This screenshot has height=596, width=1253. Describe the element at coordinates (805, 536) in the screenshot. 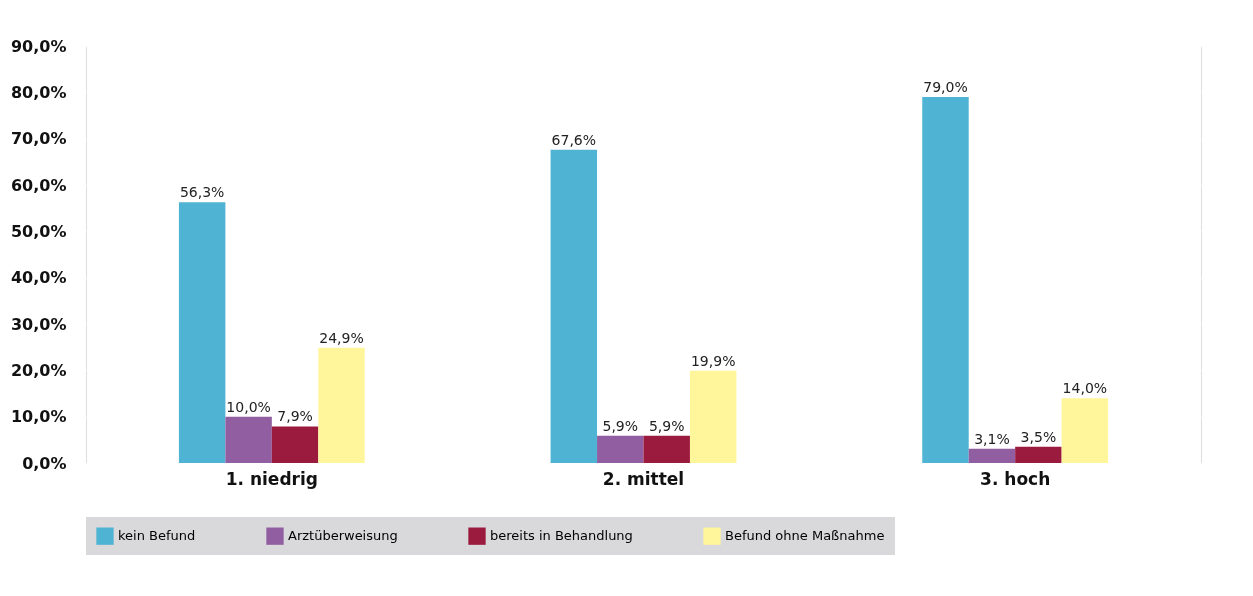

I see `legend-label: Befund ohne Maßnahme` at that location.